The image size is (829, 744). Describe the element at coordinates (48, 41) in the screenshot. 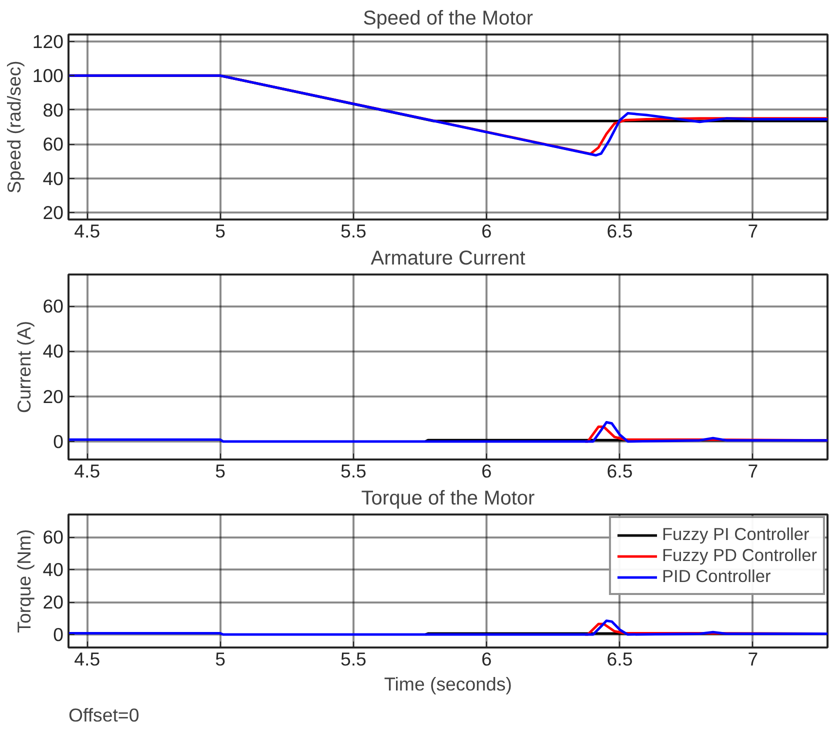

I see `y-tick-label: 120` at that location.